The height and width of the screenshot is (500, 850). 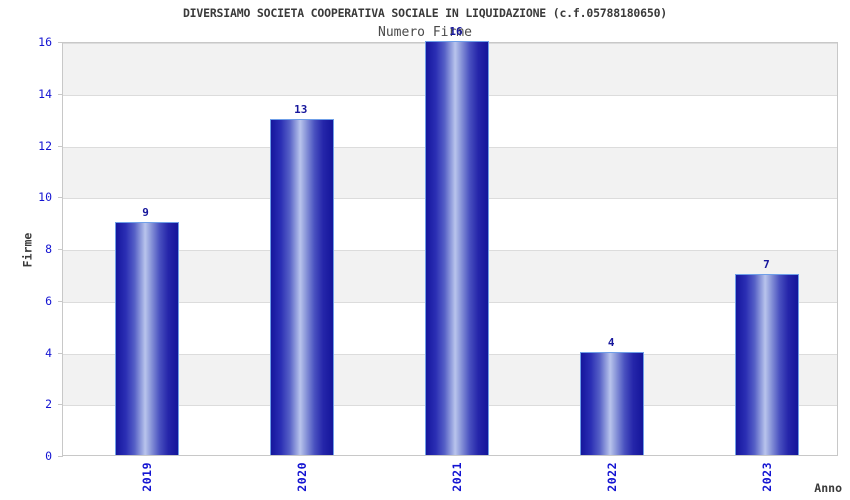 What do you see at coordinates (45, 145) in the screenshot?
I see `y-tick-label: 12` at bounding box center [45, 145].